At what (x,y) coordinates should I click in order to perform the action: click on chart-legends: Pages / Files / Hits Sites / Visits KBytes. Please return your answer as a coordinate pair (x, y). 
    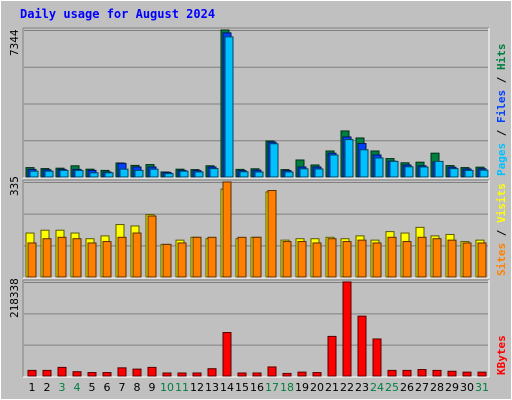
    Looking at the image, I should click on (501, 210).